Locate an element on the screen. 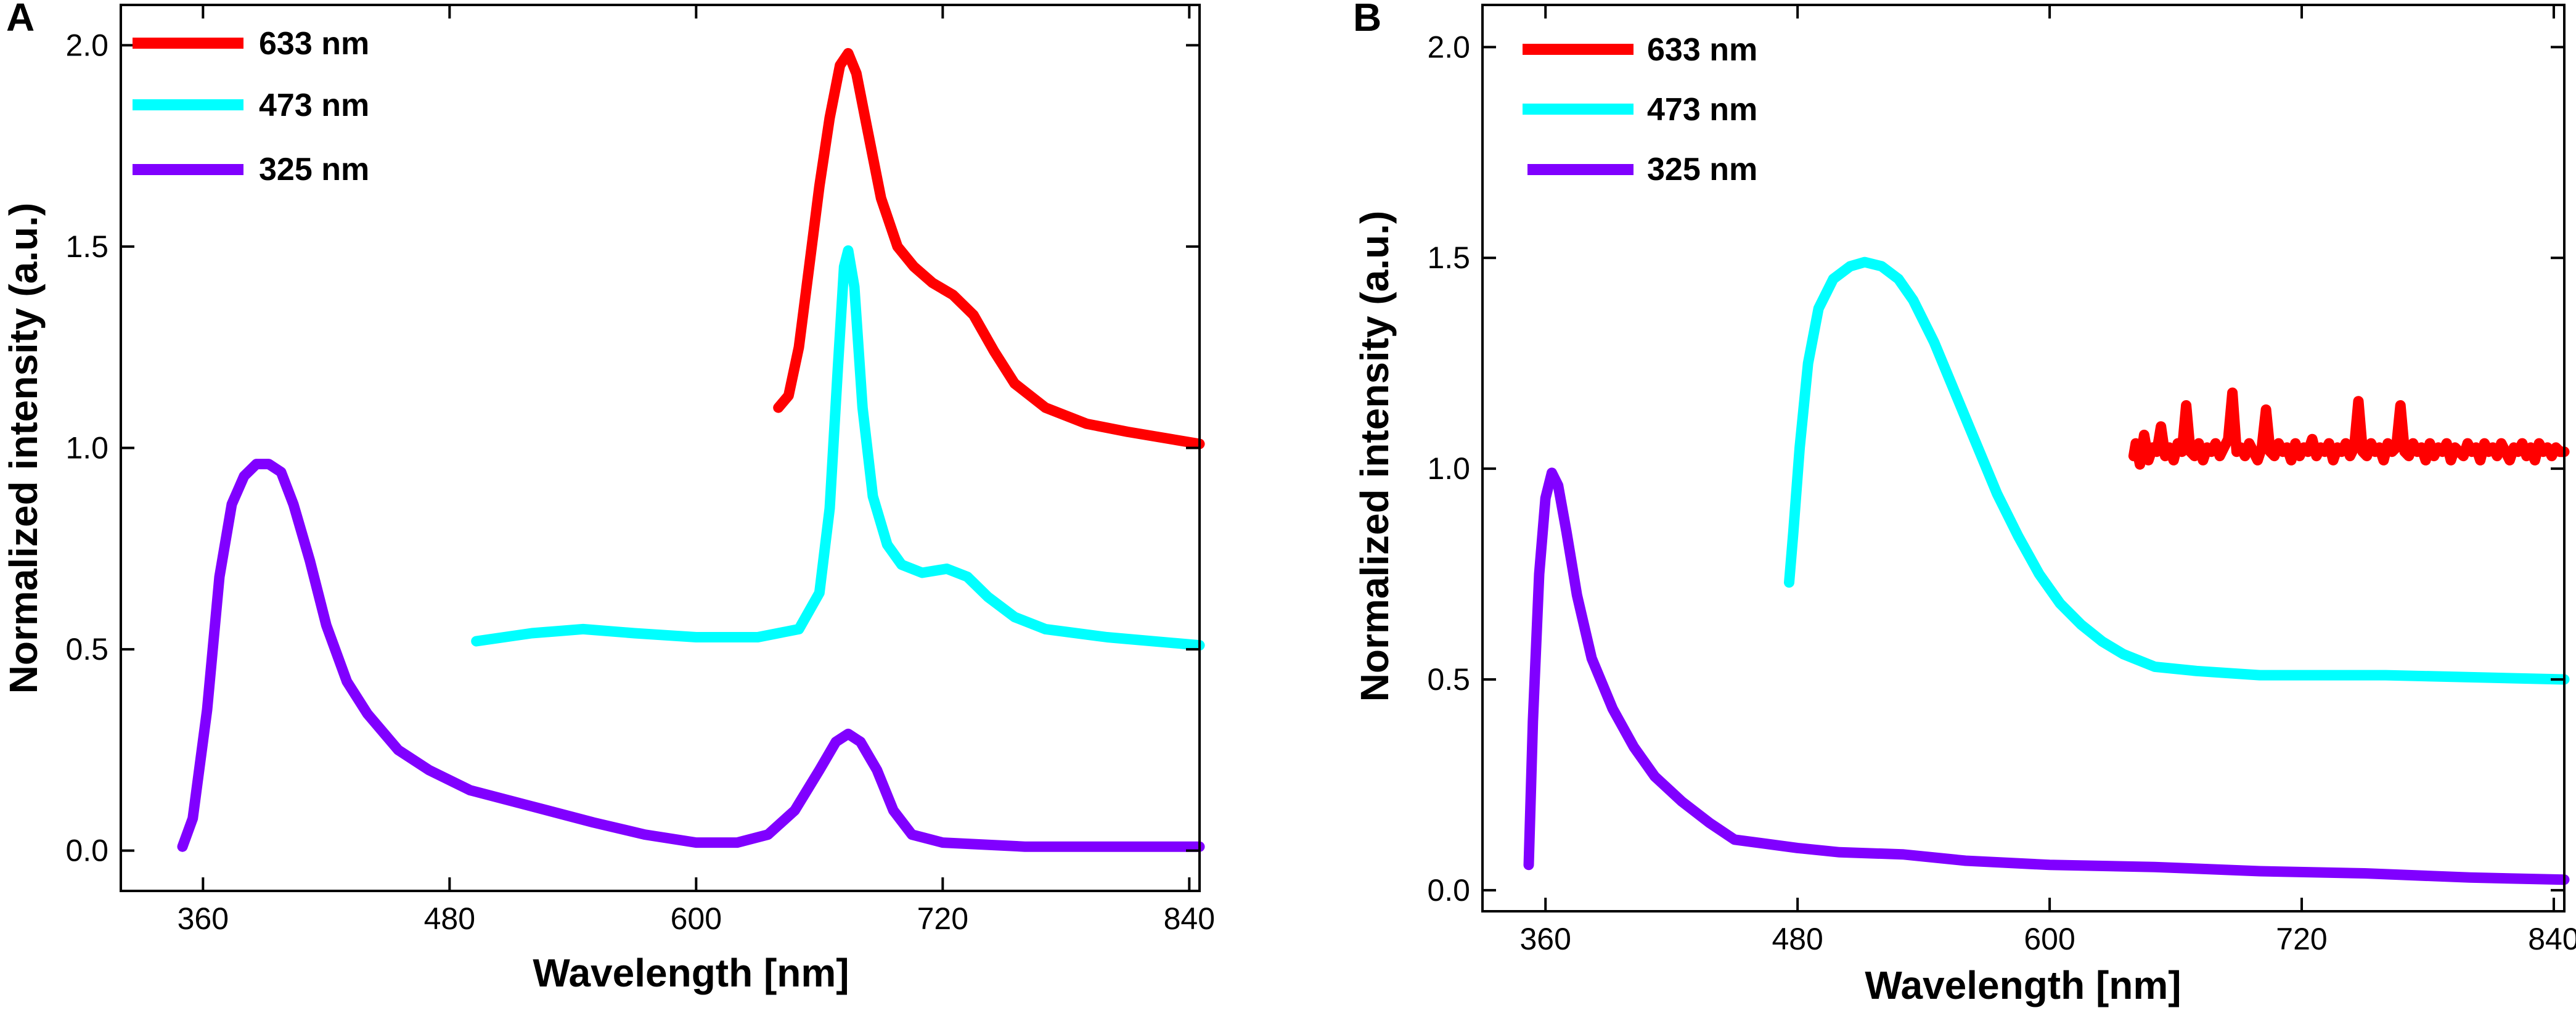 Image resolution: width=2576 pixels, height=1013 pixels. panel-a-letter: A is located at coordinates (20, 19).